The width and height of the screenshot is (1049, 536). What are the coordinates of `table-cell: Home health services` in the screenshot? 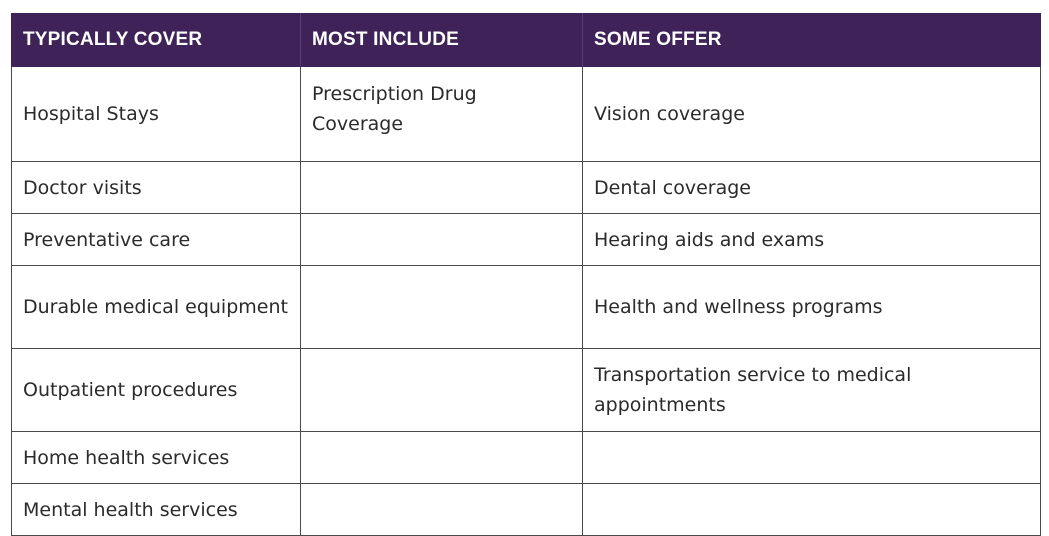 It's located at (156, 457).